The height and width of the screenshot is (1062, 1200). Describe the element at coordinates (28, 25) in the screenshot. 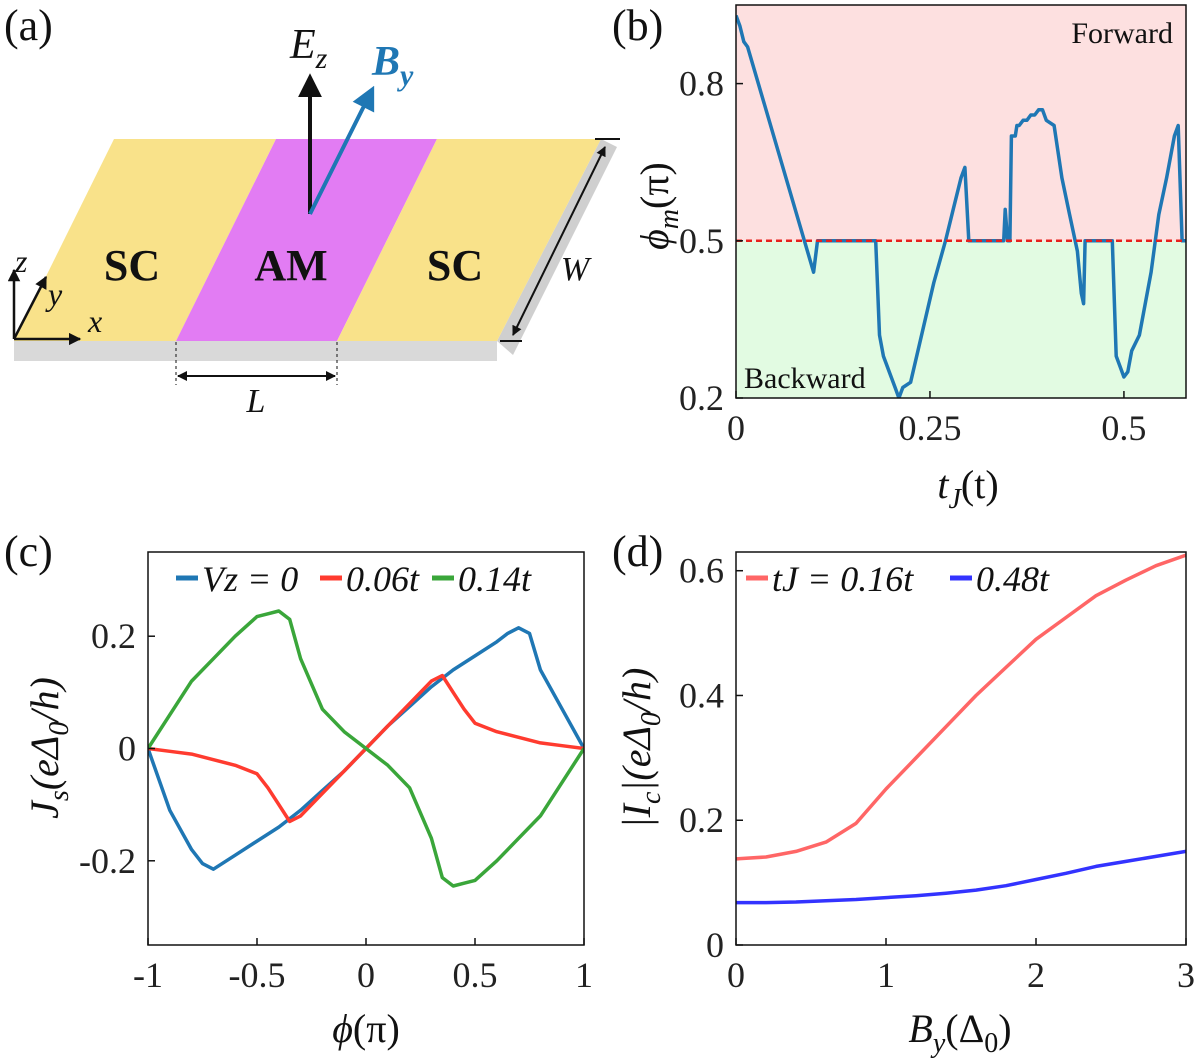

I see `panel-label-a: (a)` at that location.